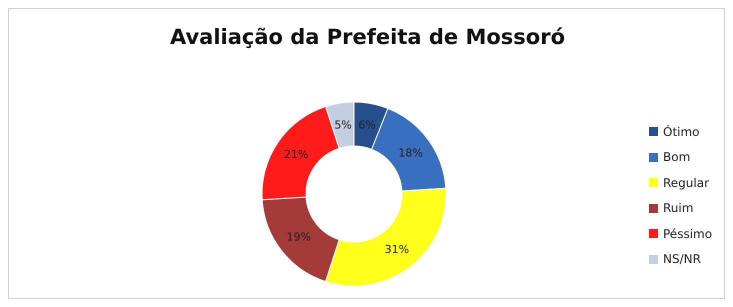  Describe the element at coordinates (686, 183) in the screenshot. I see `legend-label: Regular` at that location.